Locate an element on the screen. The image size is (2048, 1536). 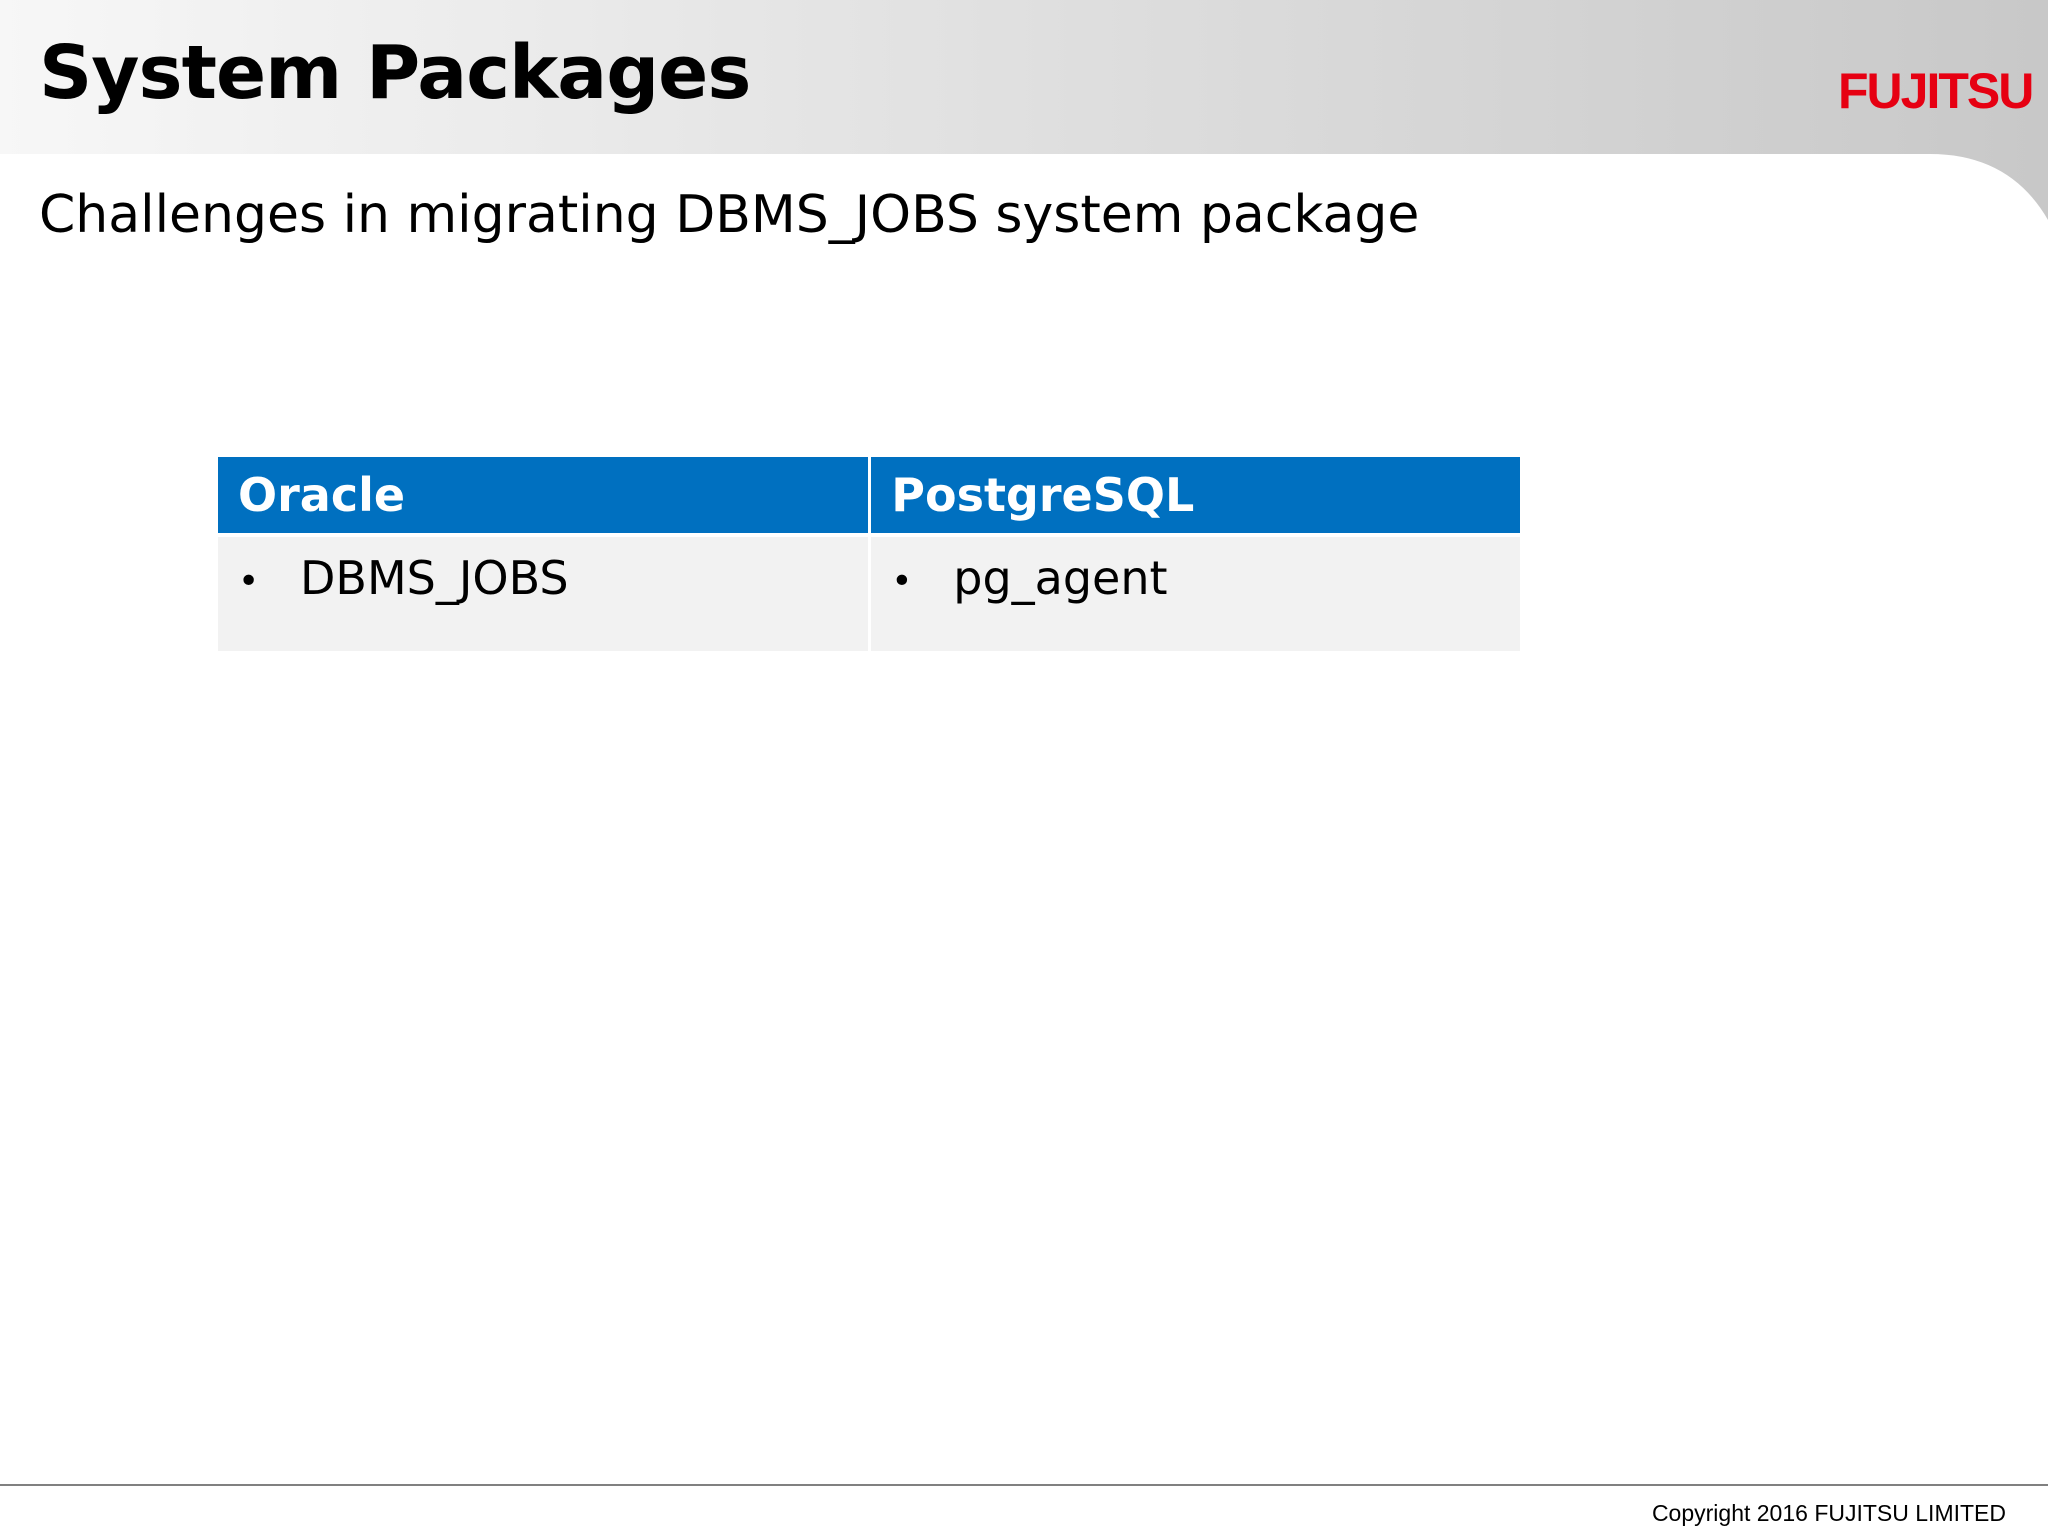
logo: FUJITSU is located at coordinates (1936, 91).